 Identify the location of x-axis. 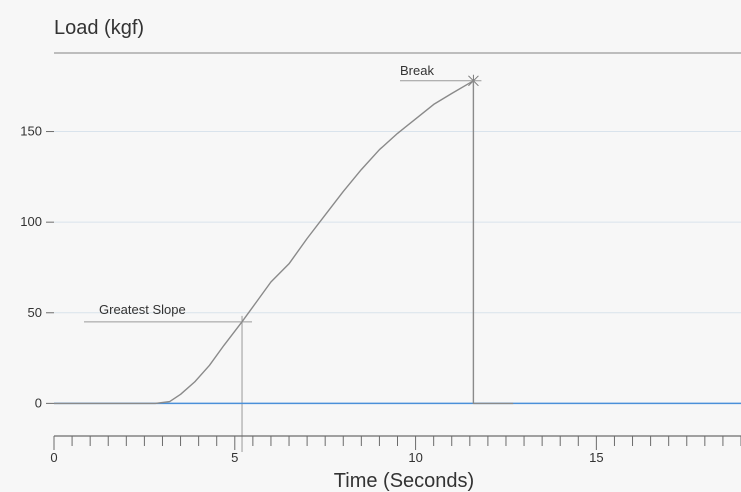
(397, 442).